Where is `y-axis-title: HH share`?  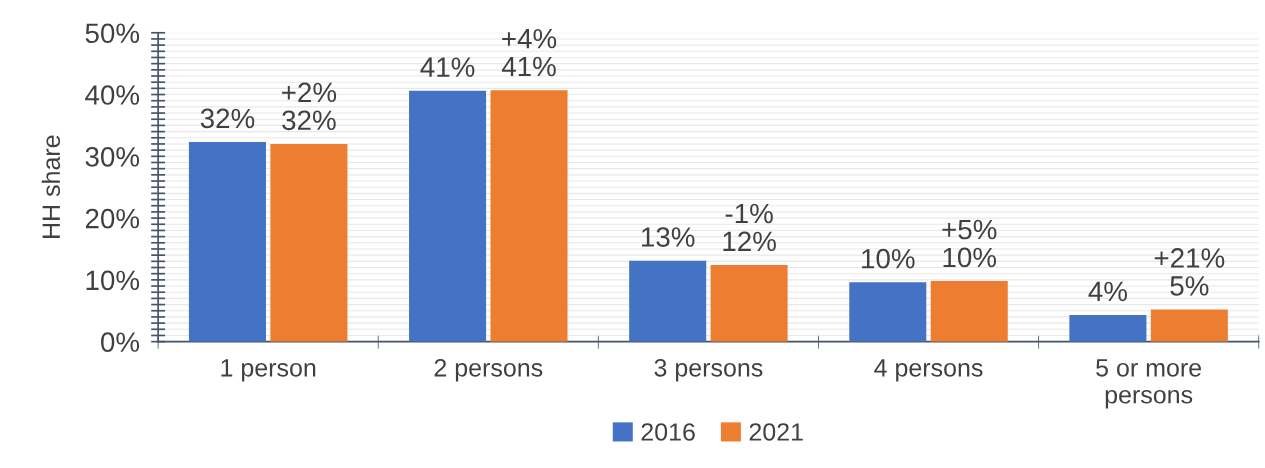
y-axis-title: HH share is located at coordinates (51, 186).